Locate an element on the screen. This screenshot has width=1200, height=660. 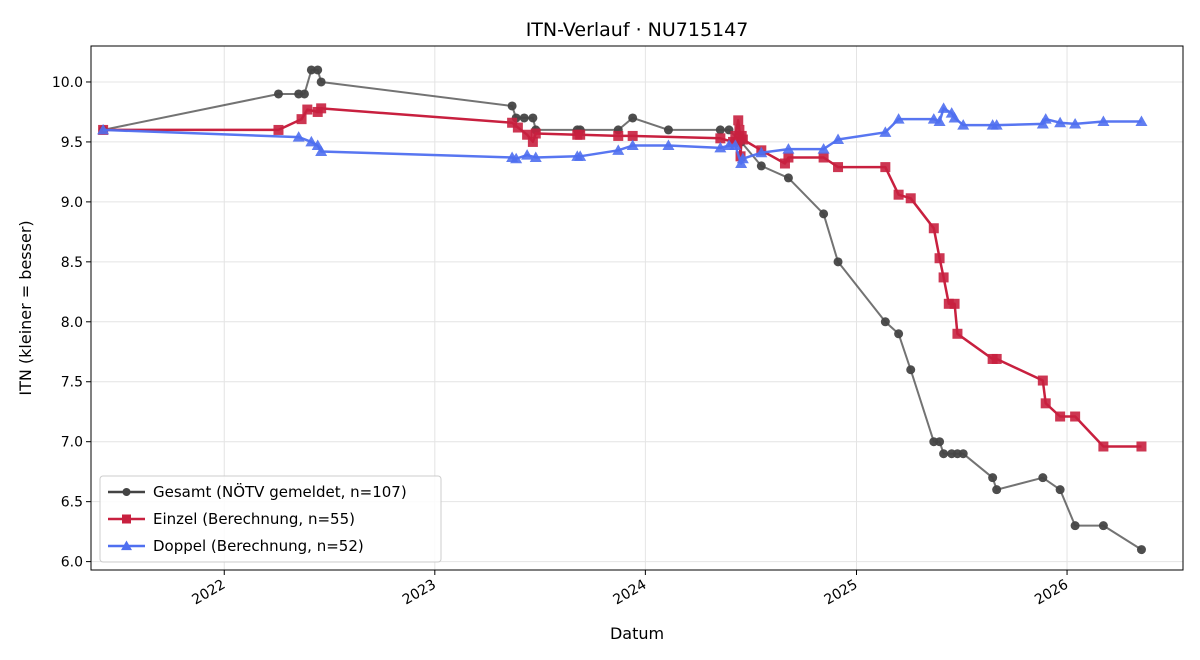
legend-label: Gesamt (NÖTV gemeldet, n=107) is located at coordinates (280, 491).